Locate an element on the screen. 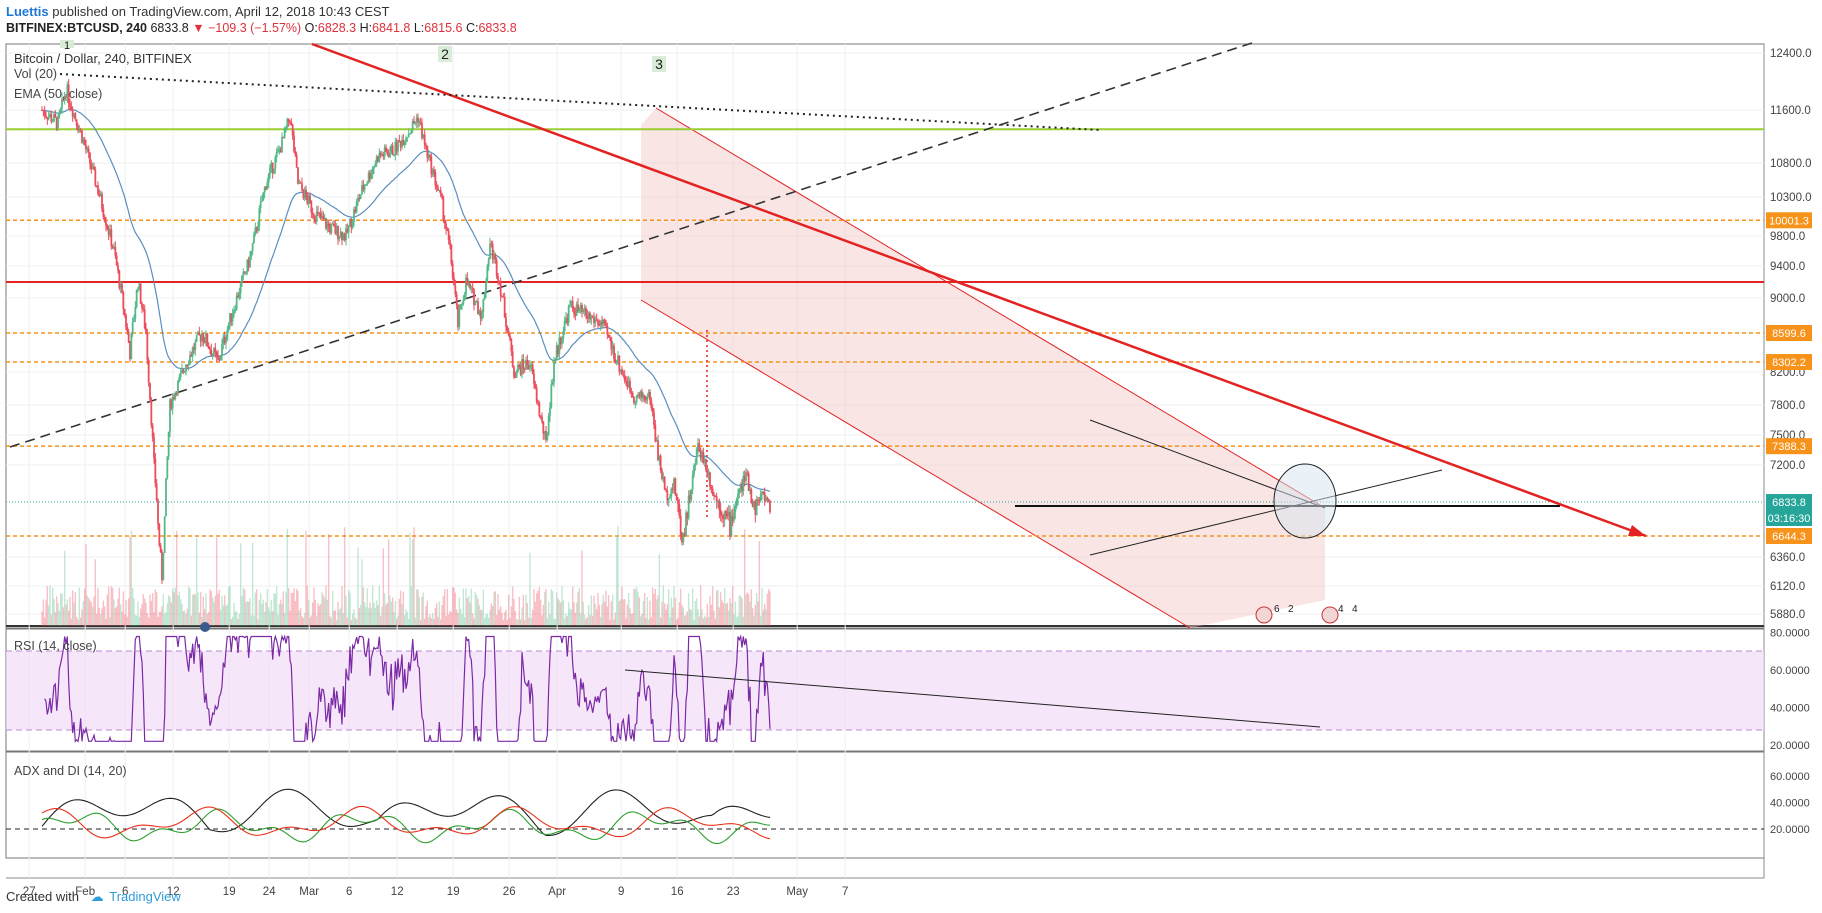 This screenshot has width=1822, height=913. tradingview-logo-icon: ☁ is located at coordinates (97, 896).